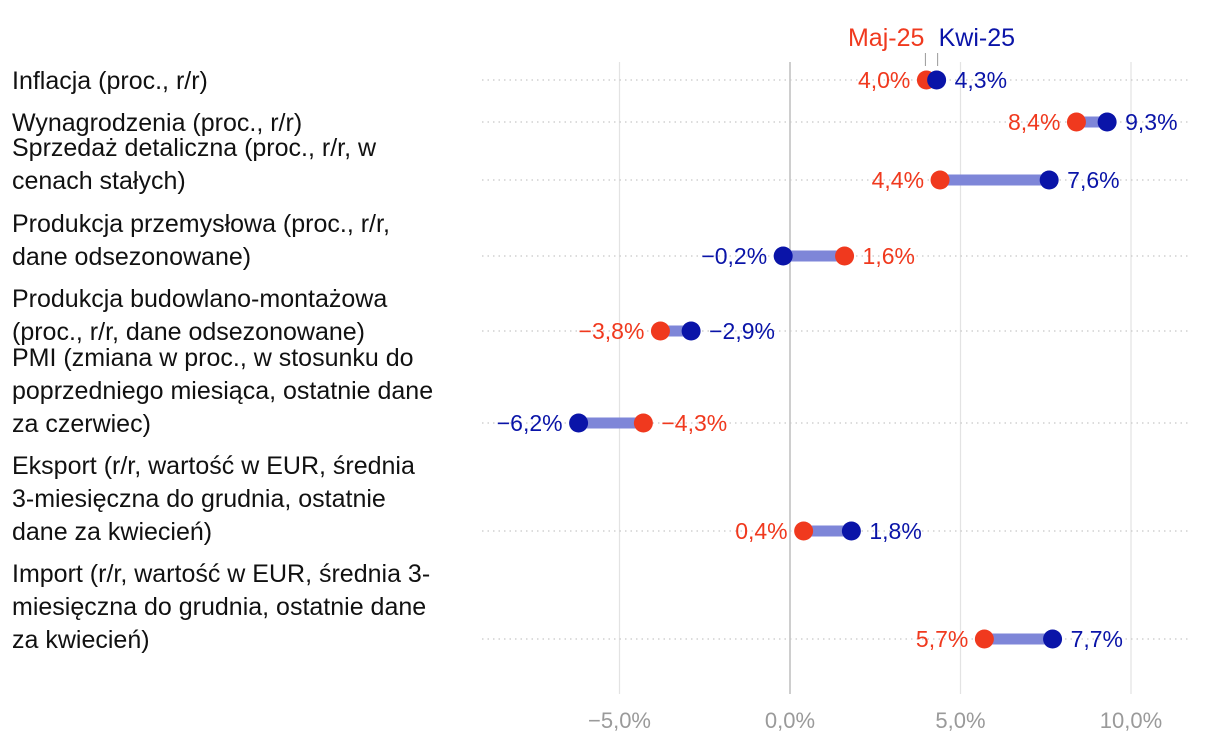 Image resolution: width=1220 pixels, height=744 pixels. What do you see at coordinates (790, 720) in the screenshot?
I see `x-tick-label: 0,0%` at bounding box center [790, 720].